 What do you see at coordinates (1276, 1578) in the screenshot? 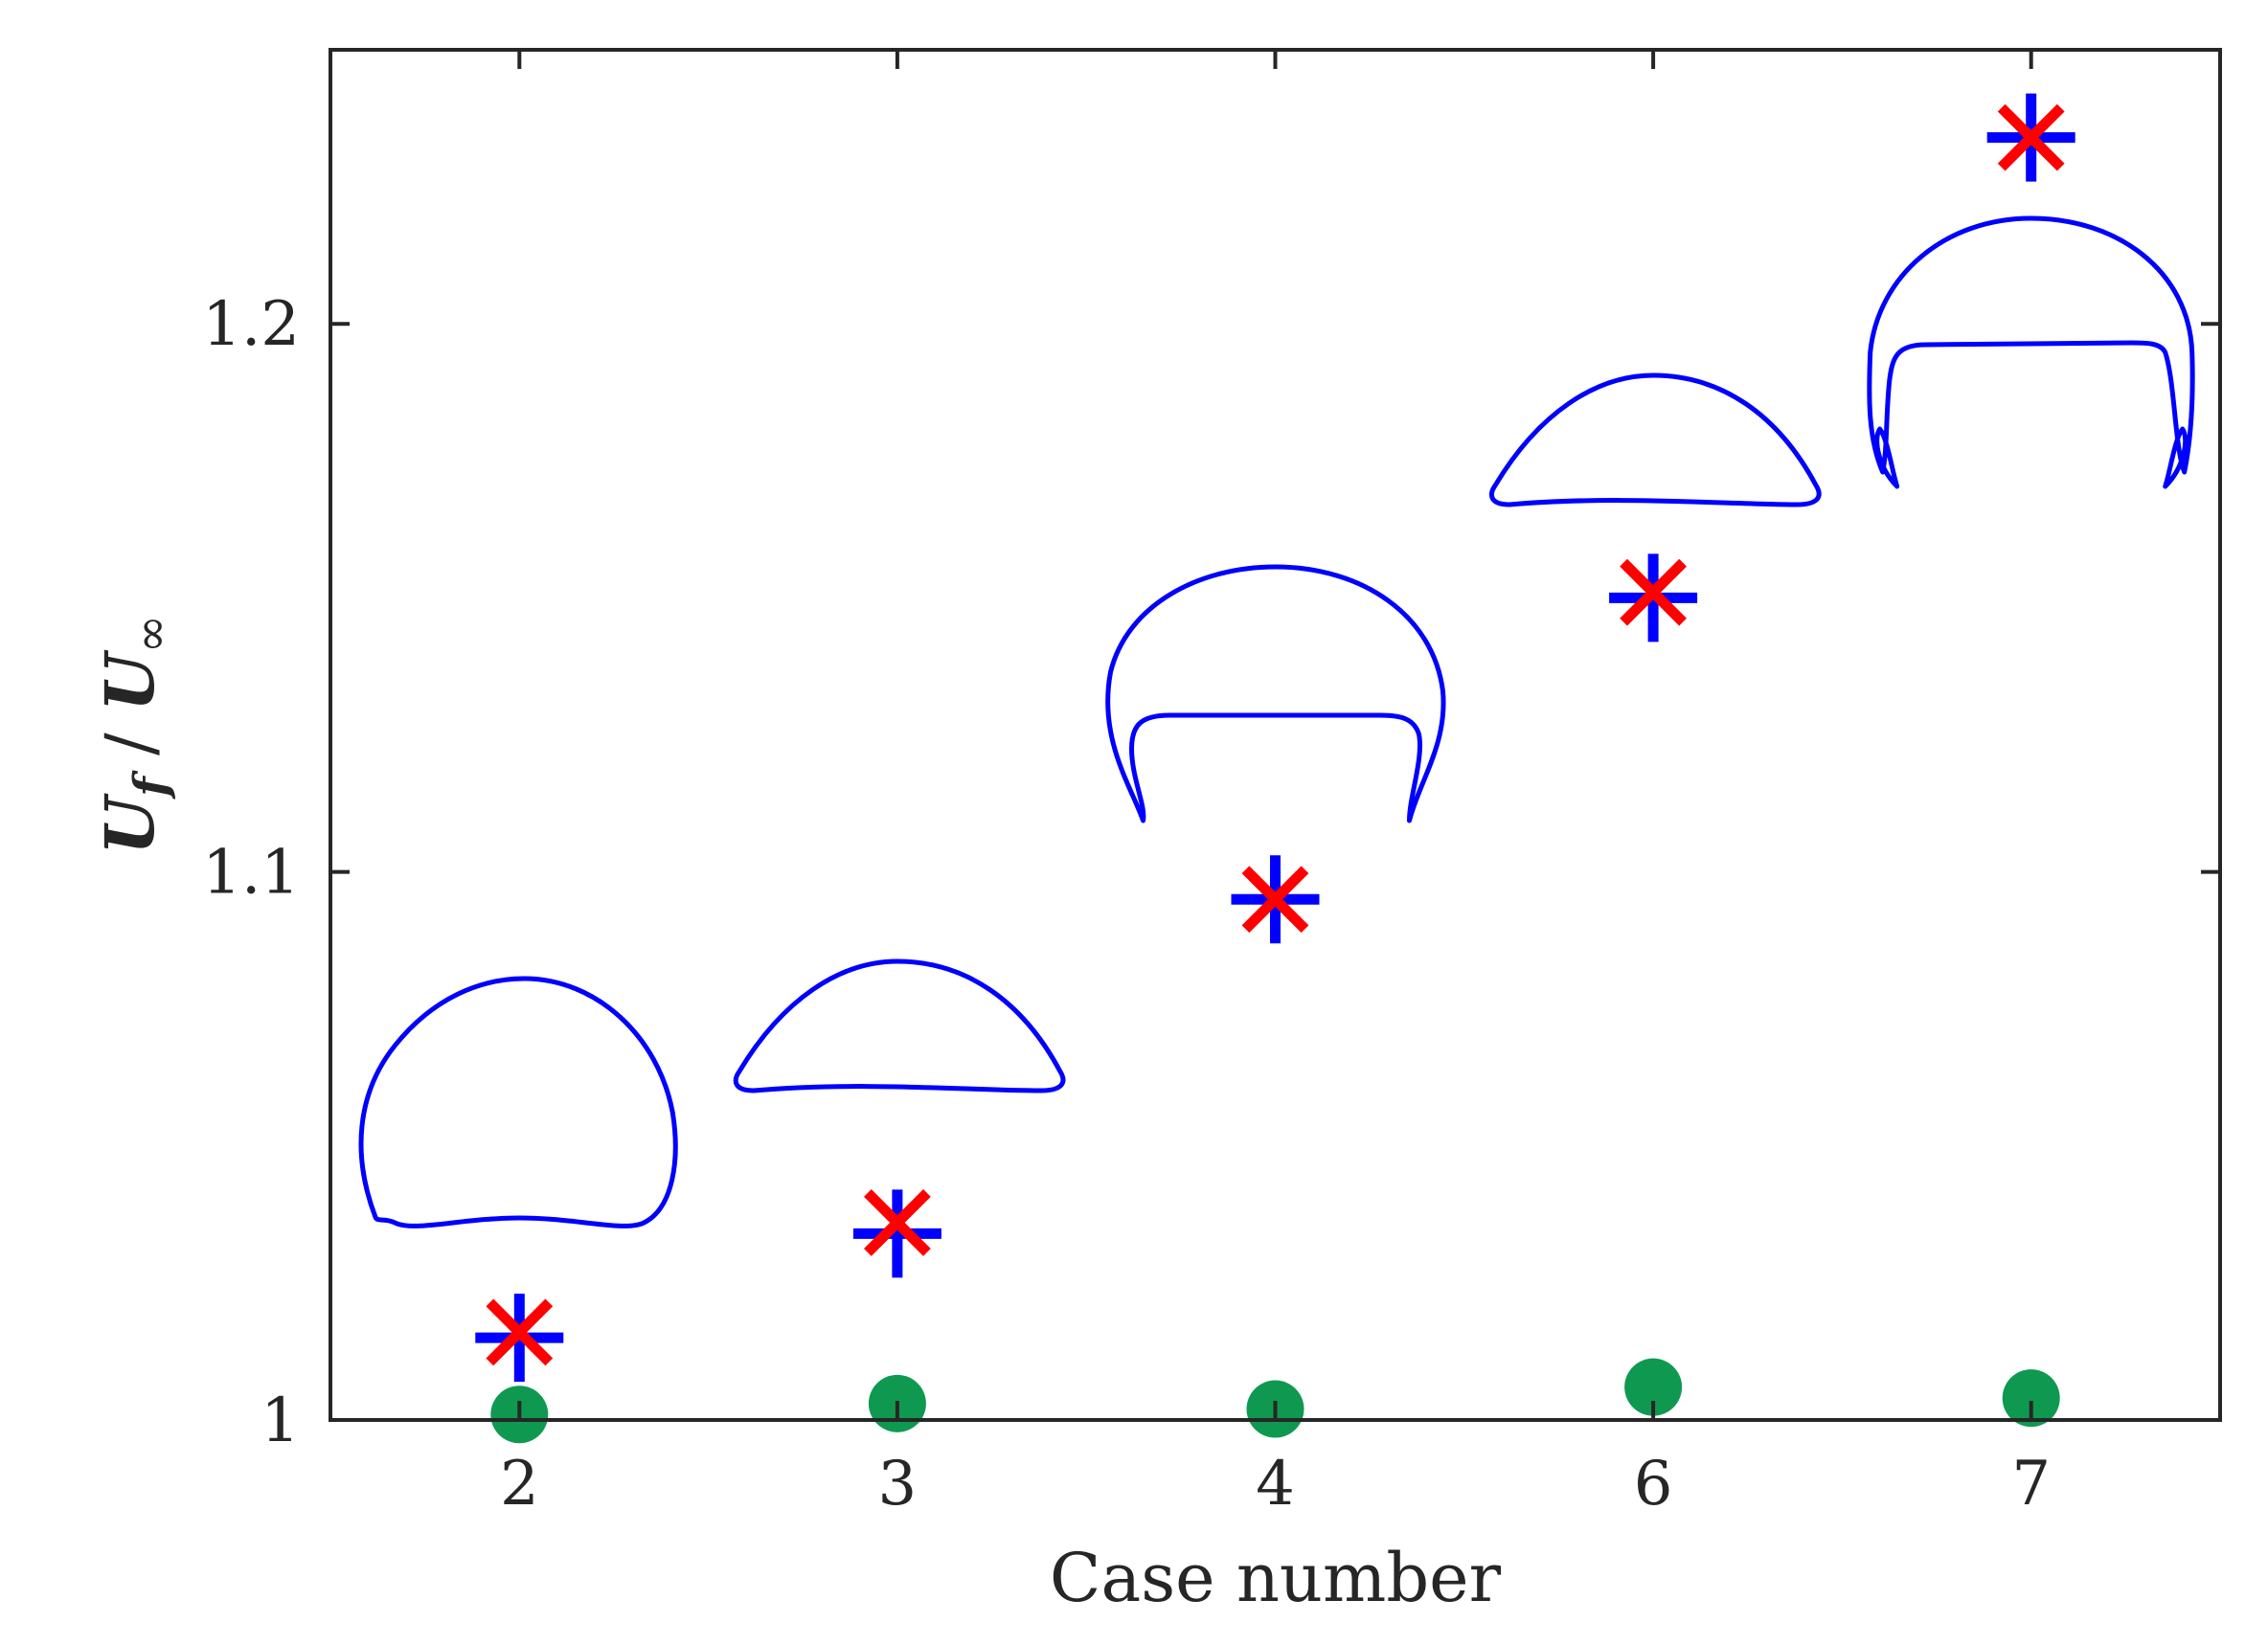
I see `x-axis-label: Case number` at bounding box center [1276, 1578].